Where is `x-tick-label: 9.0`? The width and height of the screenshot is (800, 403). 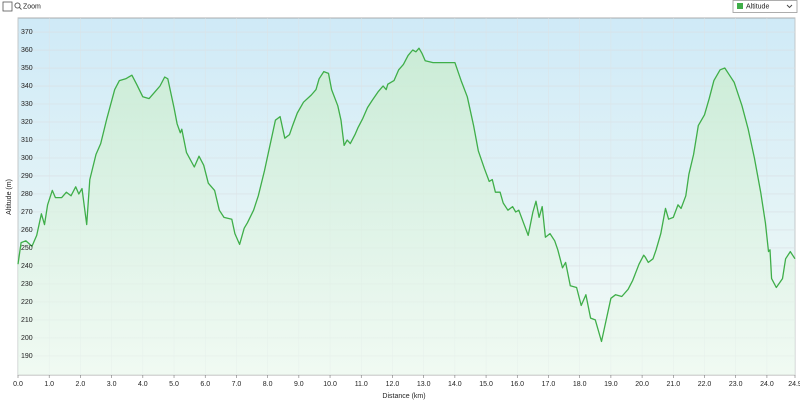 x-tick-label: 9.0 is located at coordinates (299, 384).